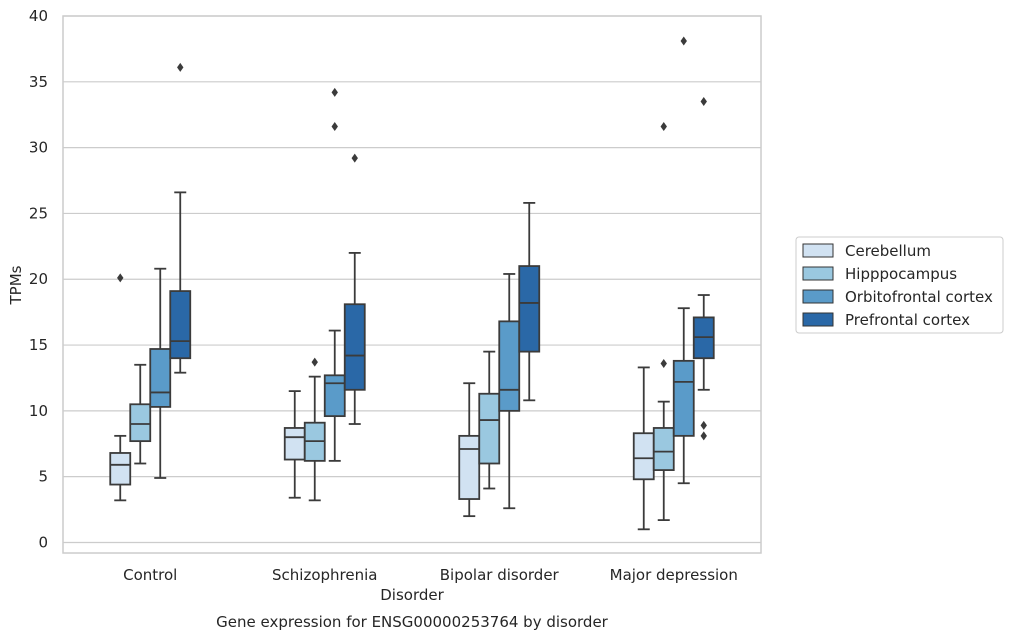  Describe the element at coordinates (324, 575) in the screenshot. I see `x-tick-label: Schizophrenia` at that location.